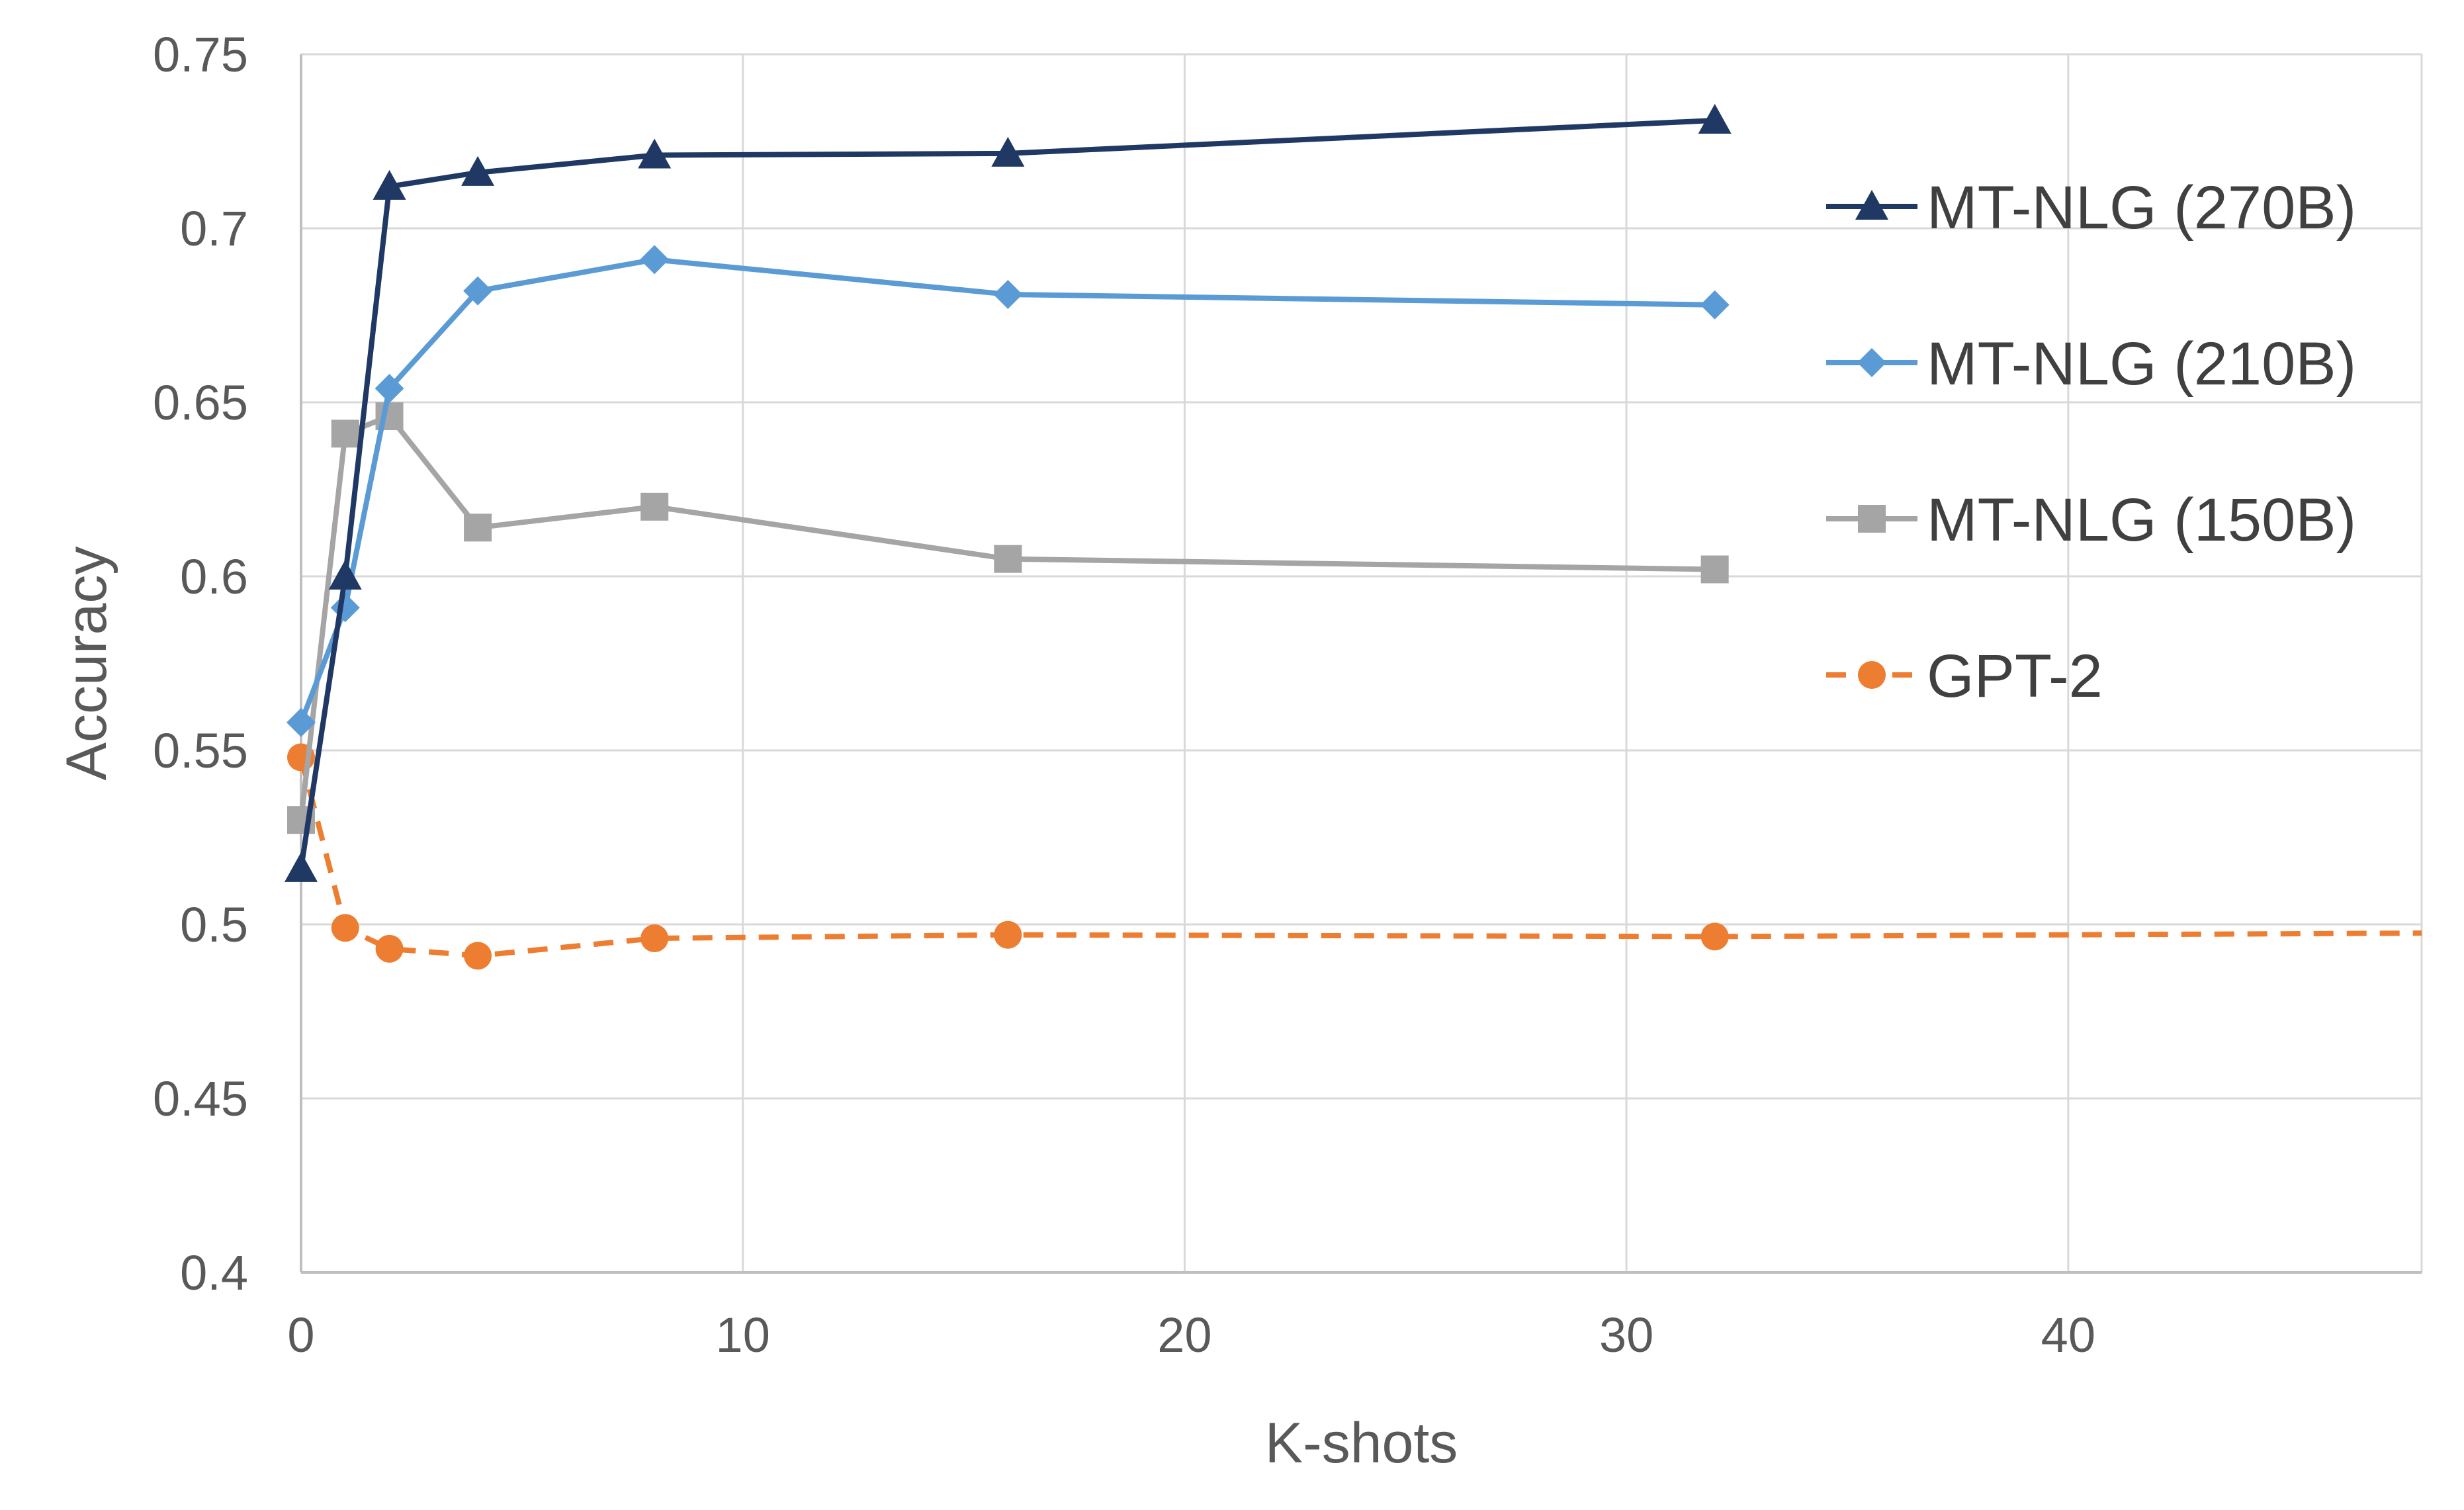 This screenshot has width=2464, height=1510. Describe the element at coordinates (2141, 208) in the screenshot. I see `legend-label: MT-NLG (270B)` at that location.